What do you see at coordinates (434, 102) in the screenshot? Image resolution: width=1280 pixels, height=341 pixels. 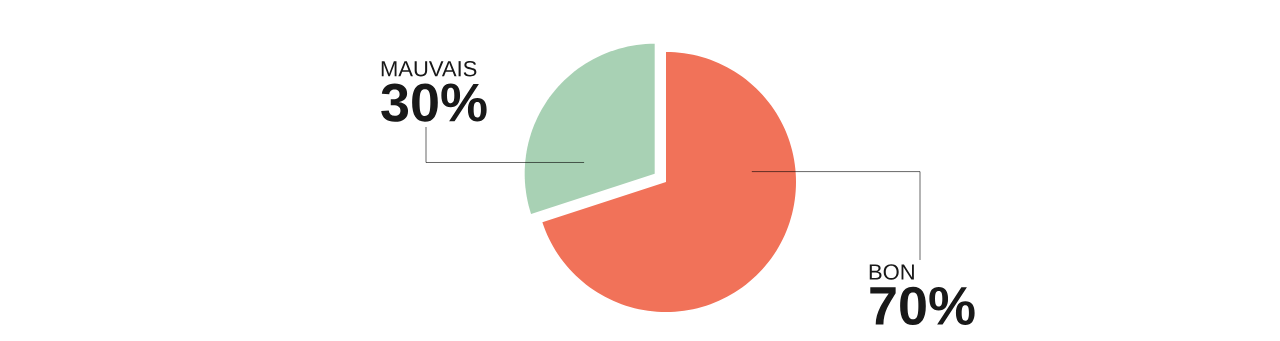 I see `data-label: 30%` at bounding box center [434, 102].